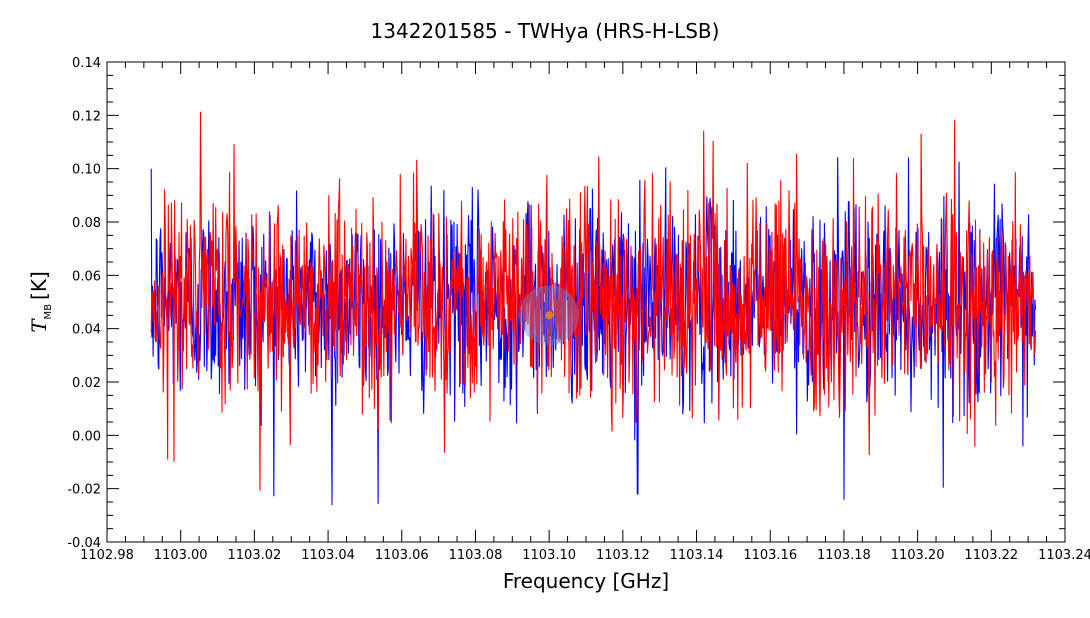 This screenshot has width=1090, height=618. What do you see at coordinates (84, 543) in the screenshot?
I see `y-tick-label: -0.04` at bounding box center [84, 543].